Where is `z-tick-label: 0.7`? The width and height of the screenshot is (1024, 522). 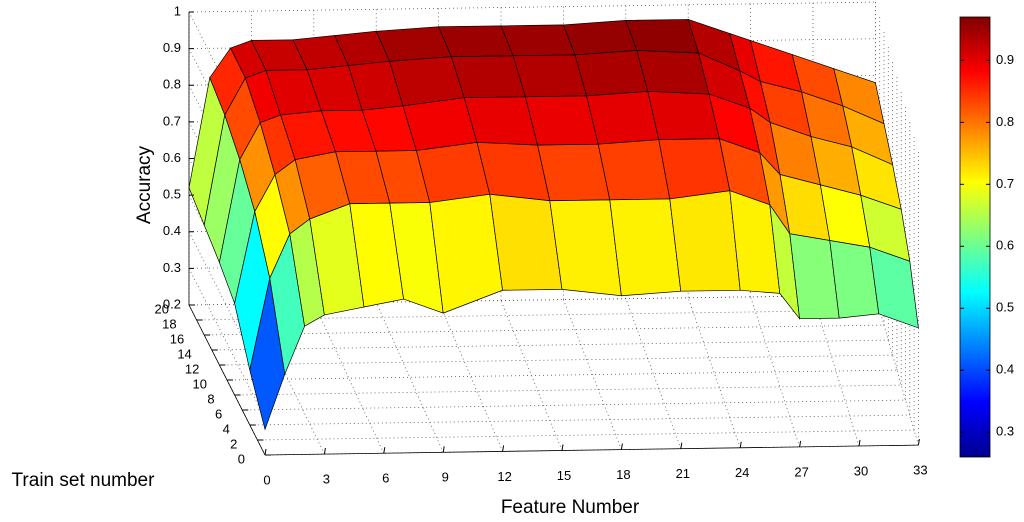 z-tick-label: 0.7 is located at coordinates (172, 120).